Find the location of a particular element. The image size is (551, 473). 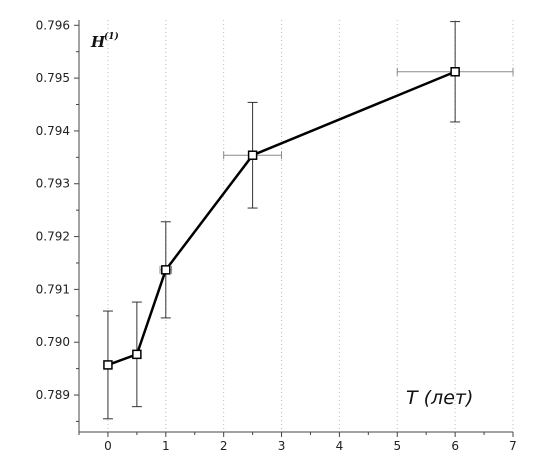

x-tick-label-0: 0 is located at coordinates (108, 446).